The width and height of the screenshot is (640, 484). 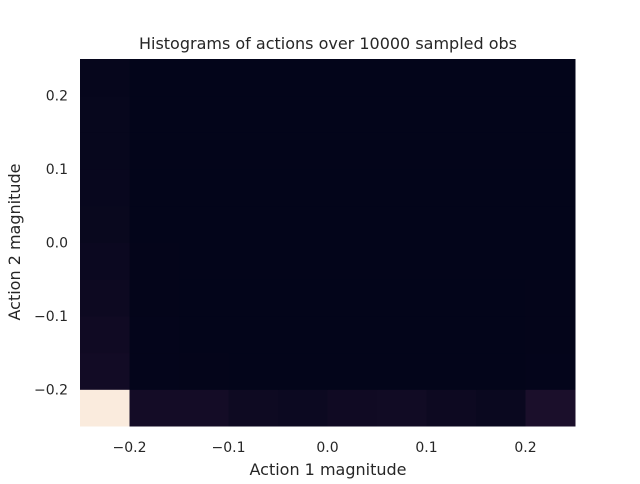 I want to click on x-tick-label: 0.1, so click(x=426, y=448).